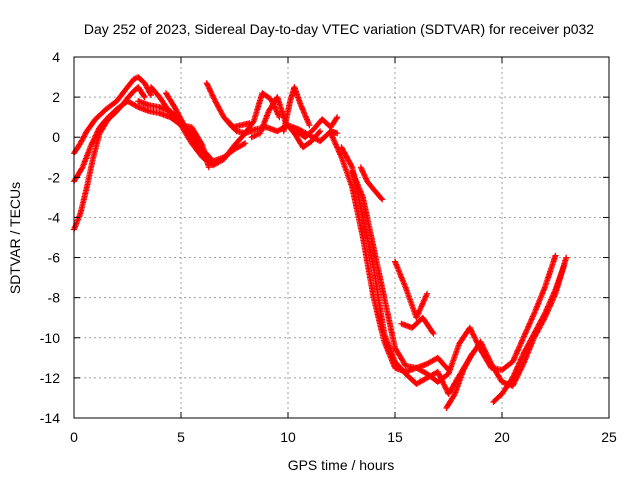 This screenshot has height=480, width=640. Describe the element at coordinates (74, 437) in the screenshot. I see `x-tick-label: 0` at that location.